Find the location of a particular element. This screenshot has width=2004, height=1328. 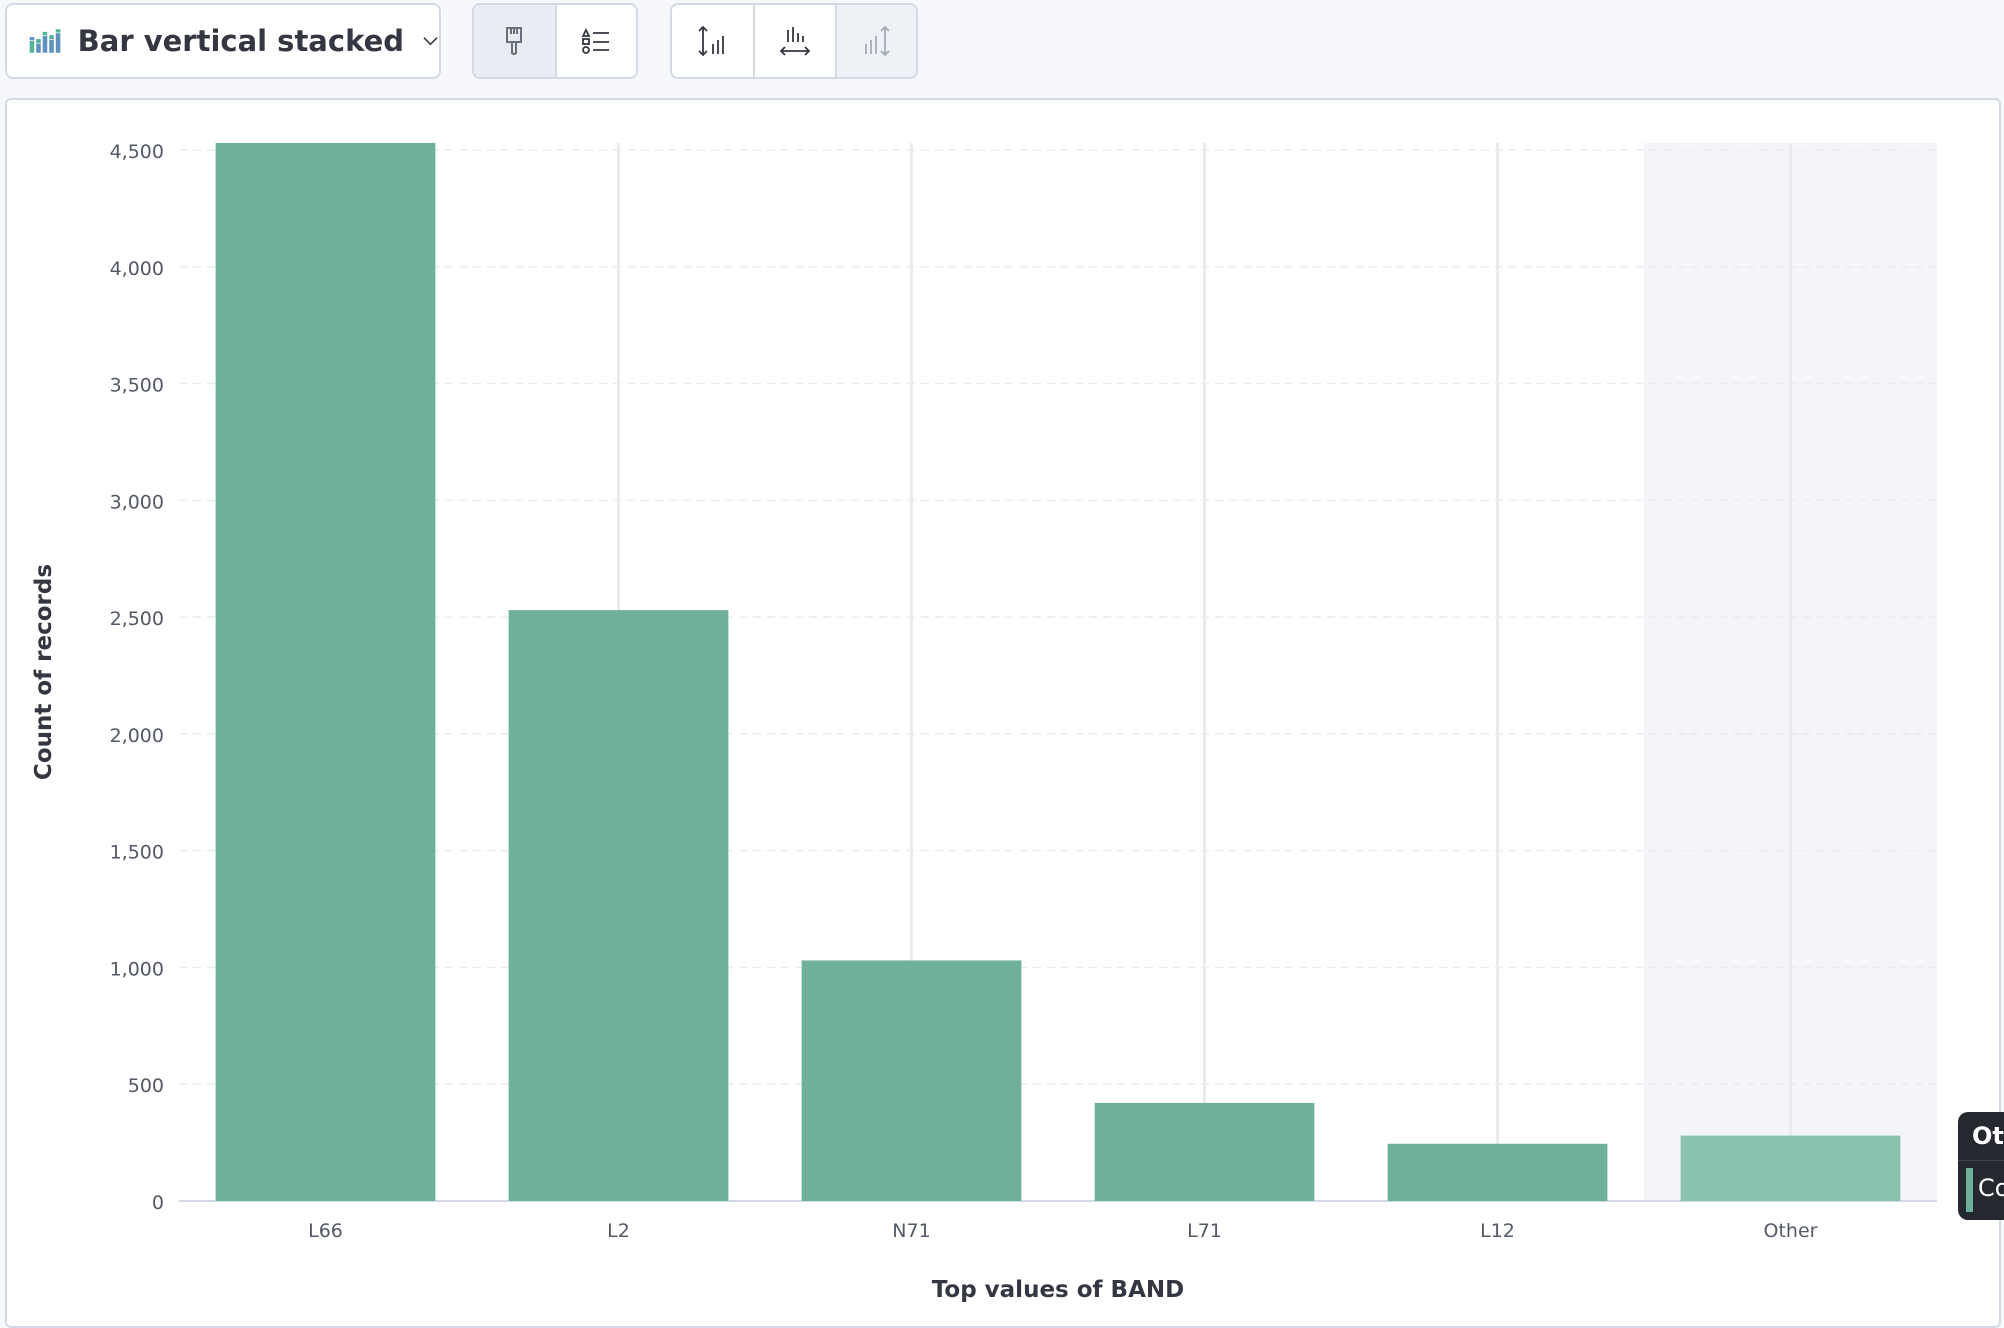

y-tick-label: 500 is located at coordinates (146, 1086).